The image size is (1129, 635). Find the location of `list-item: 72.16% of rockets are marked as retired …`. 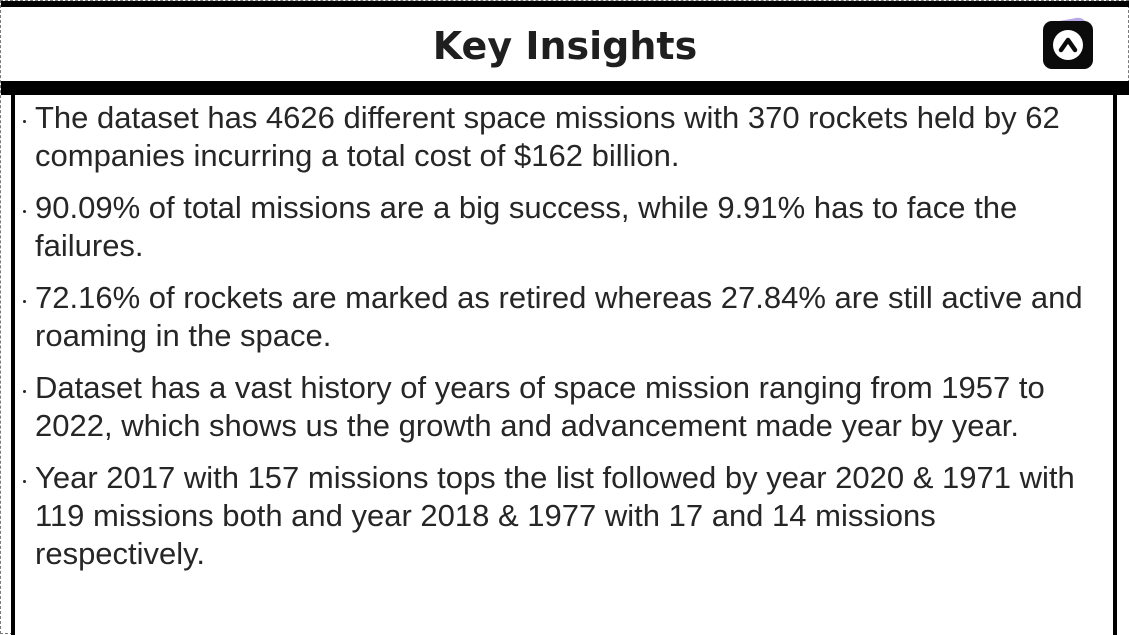

list-item: 72.16% of rockets are marked as retired … is located at coordinates (564, 317).